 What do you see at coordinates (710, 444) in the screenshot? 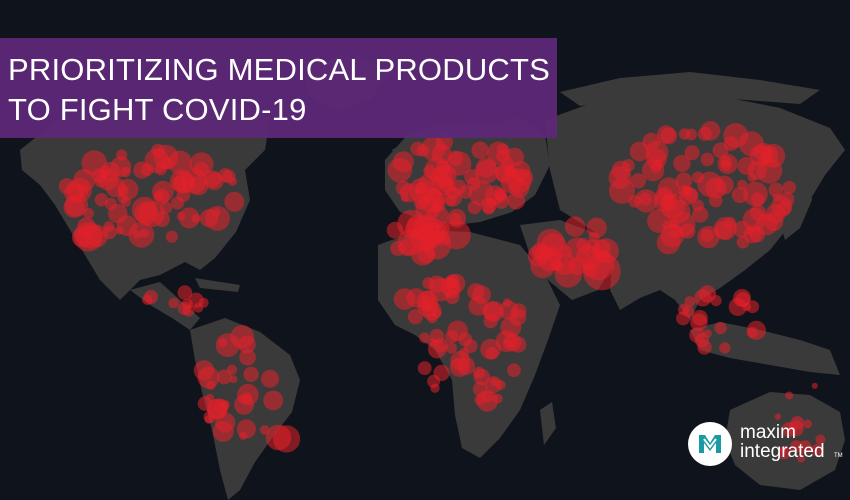
I see `maxim-integrated-logo-icon` at bounding box center [710, 444].